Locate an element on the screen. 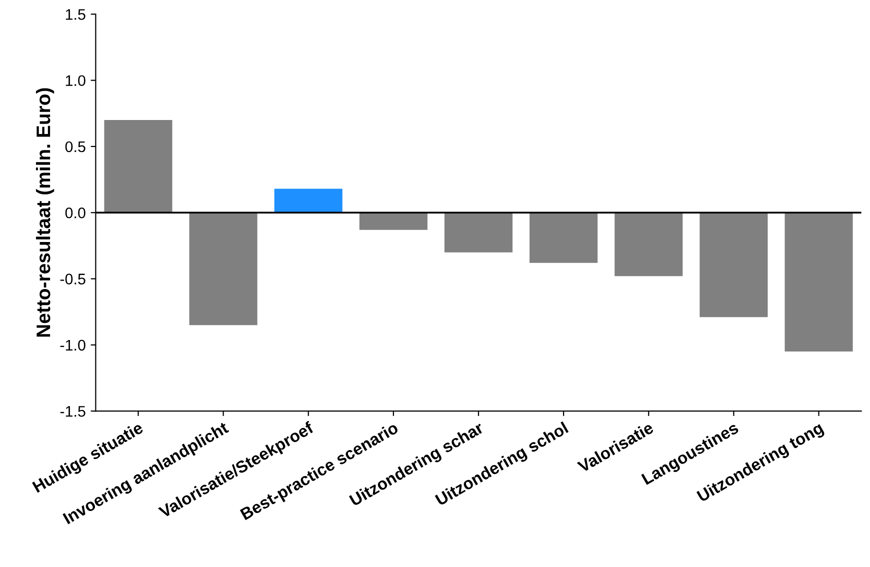 This screenshot has width=870, height=567. y-tick-label: -0.5 is located at coordinates (73, 279).